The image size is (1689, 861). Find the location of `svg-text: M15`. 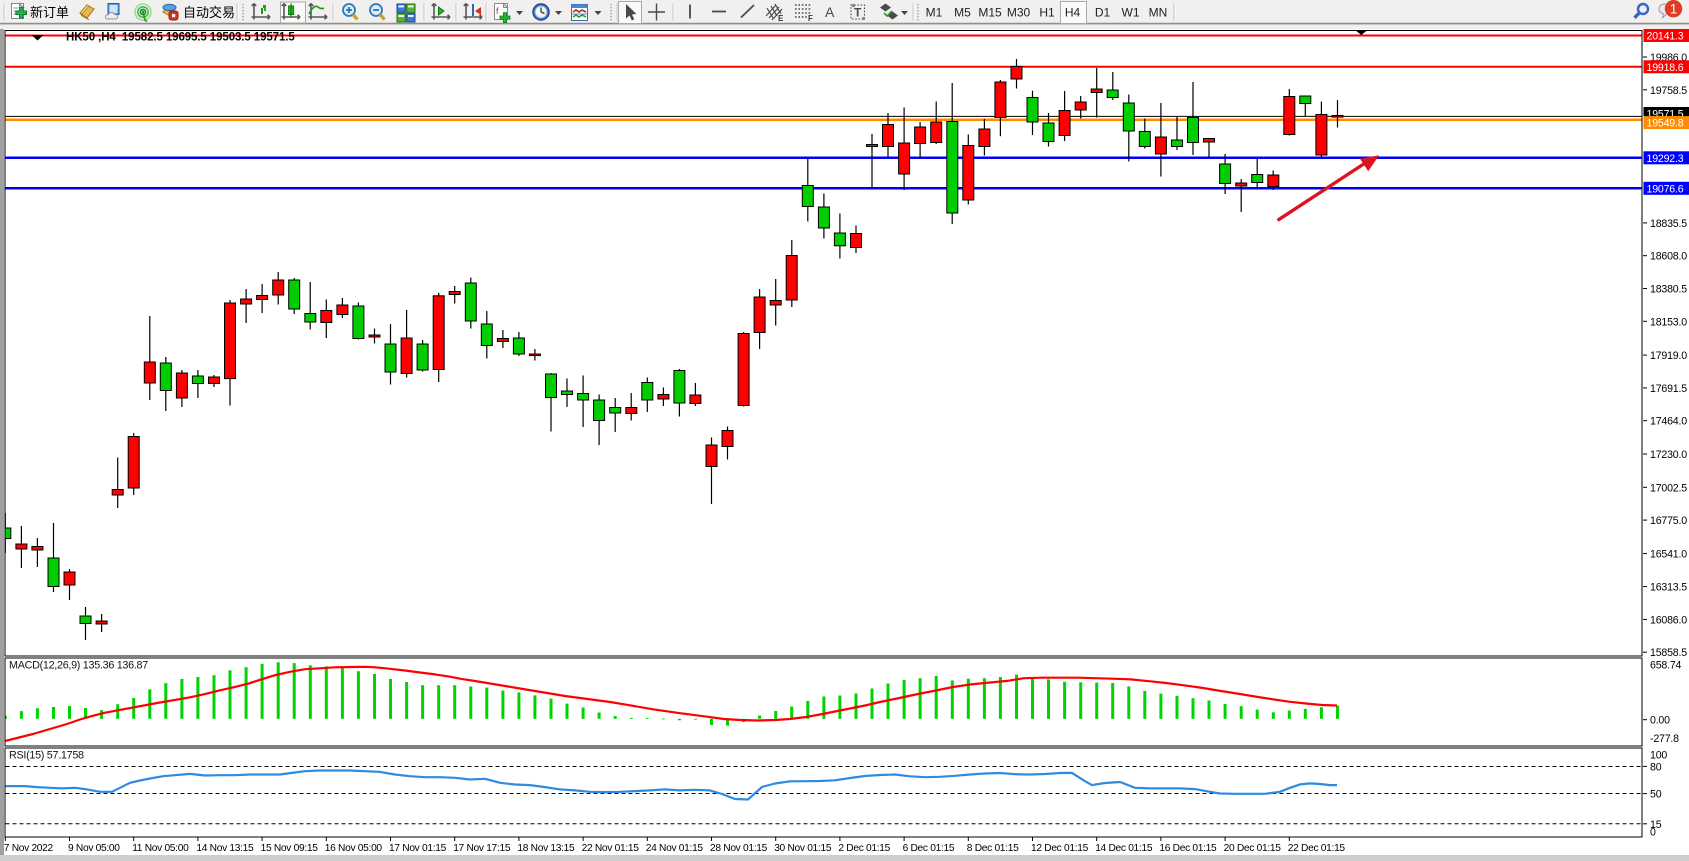

svg-text: M15 is located at coordinates (990, 13).